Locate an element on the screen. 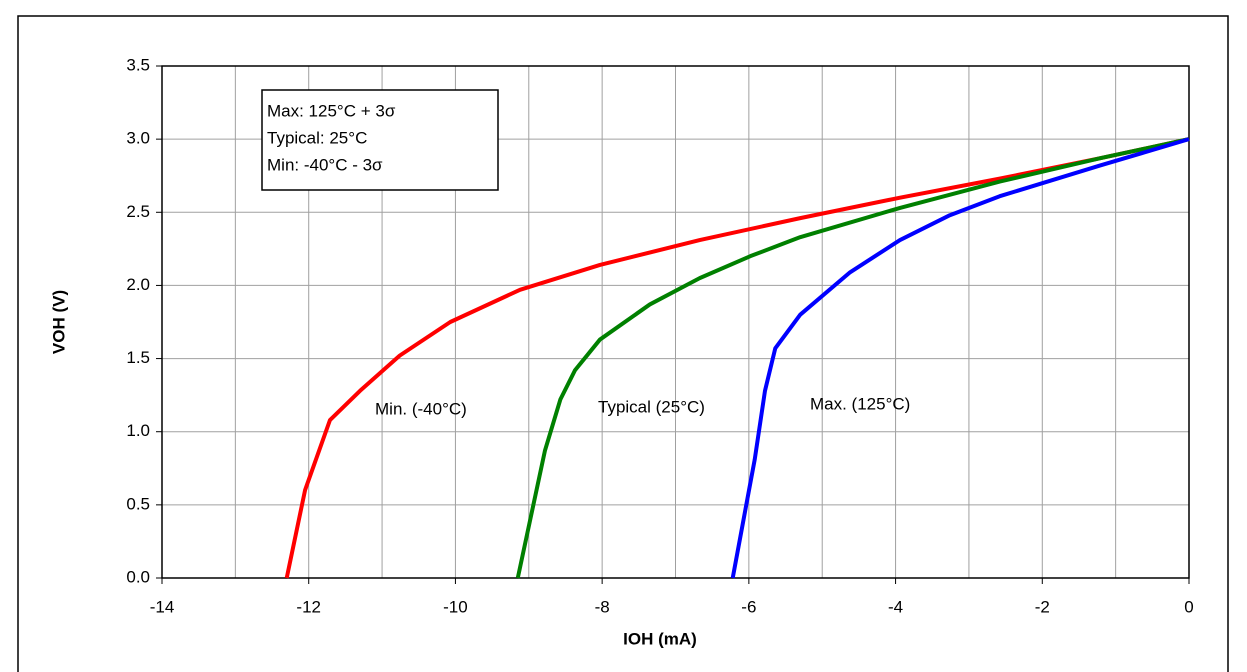 This screenshot has height=672, width=1247. y-tick-label: 1.0 is located at coordinates (138, 430).